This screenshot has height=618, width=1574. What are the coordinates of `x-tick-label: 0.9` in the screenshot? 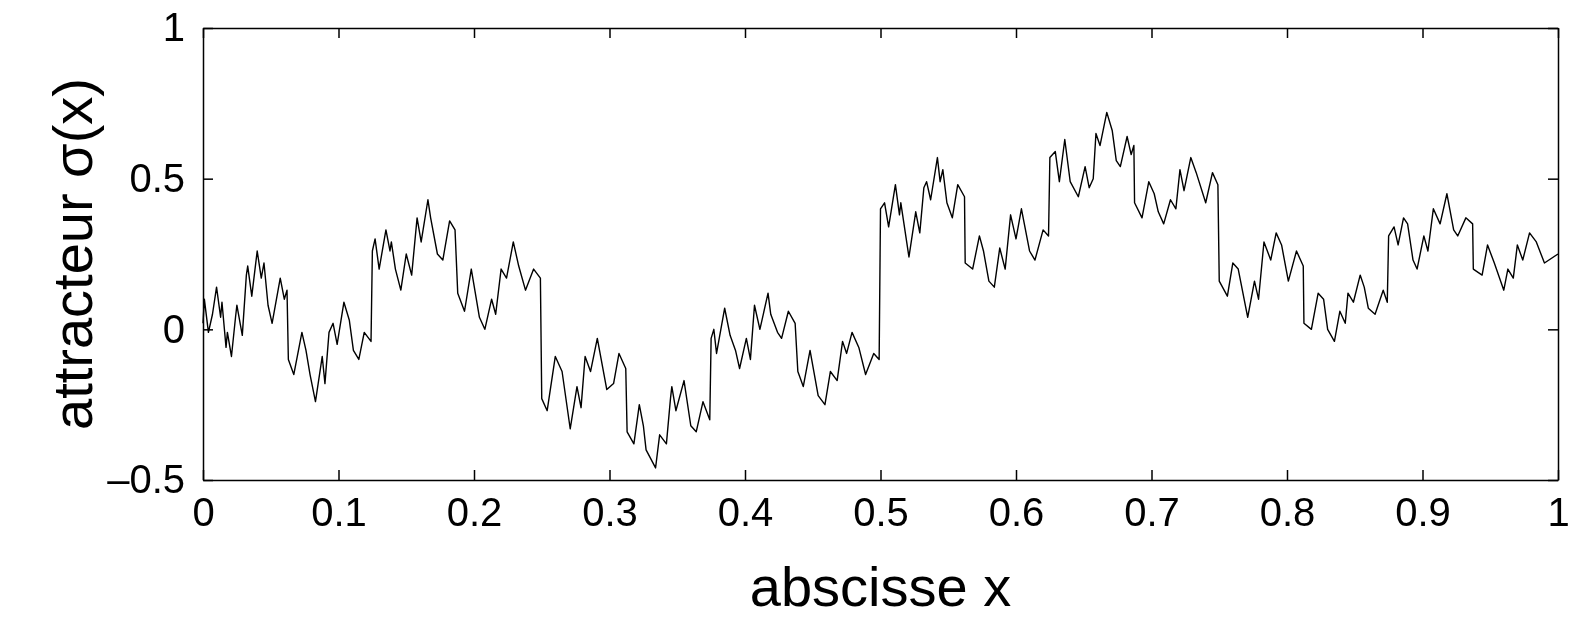 It's located at (1423, 512).